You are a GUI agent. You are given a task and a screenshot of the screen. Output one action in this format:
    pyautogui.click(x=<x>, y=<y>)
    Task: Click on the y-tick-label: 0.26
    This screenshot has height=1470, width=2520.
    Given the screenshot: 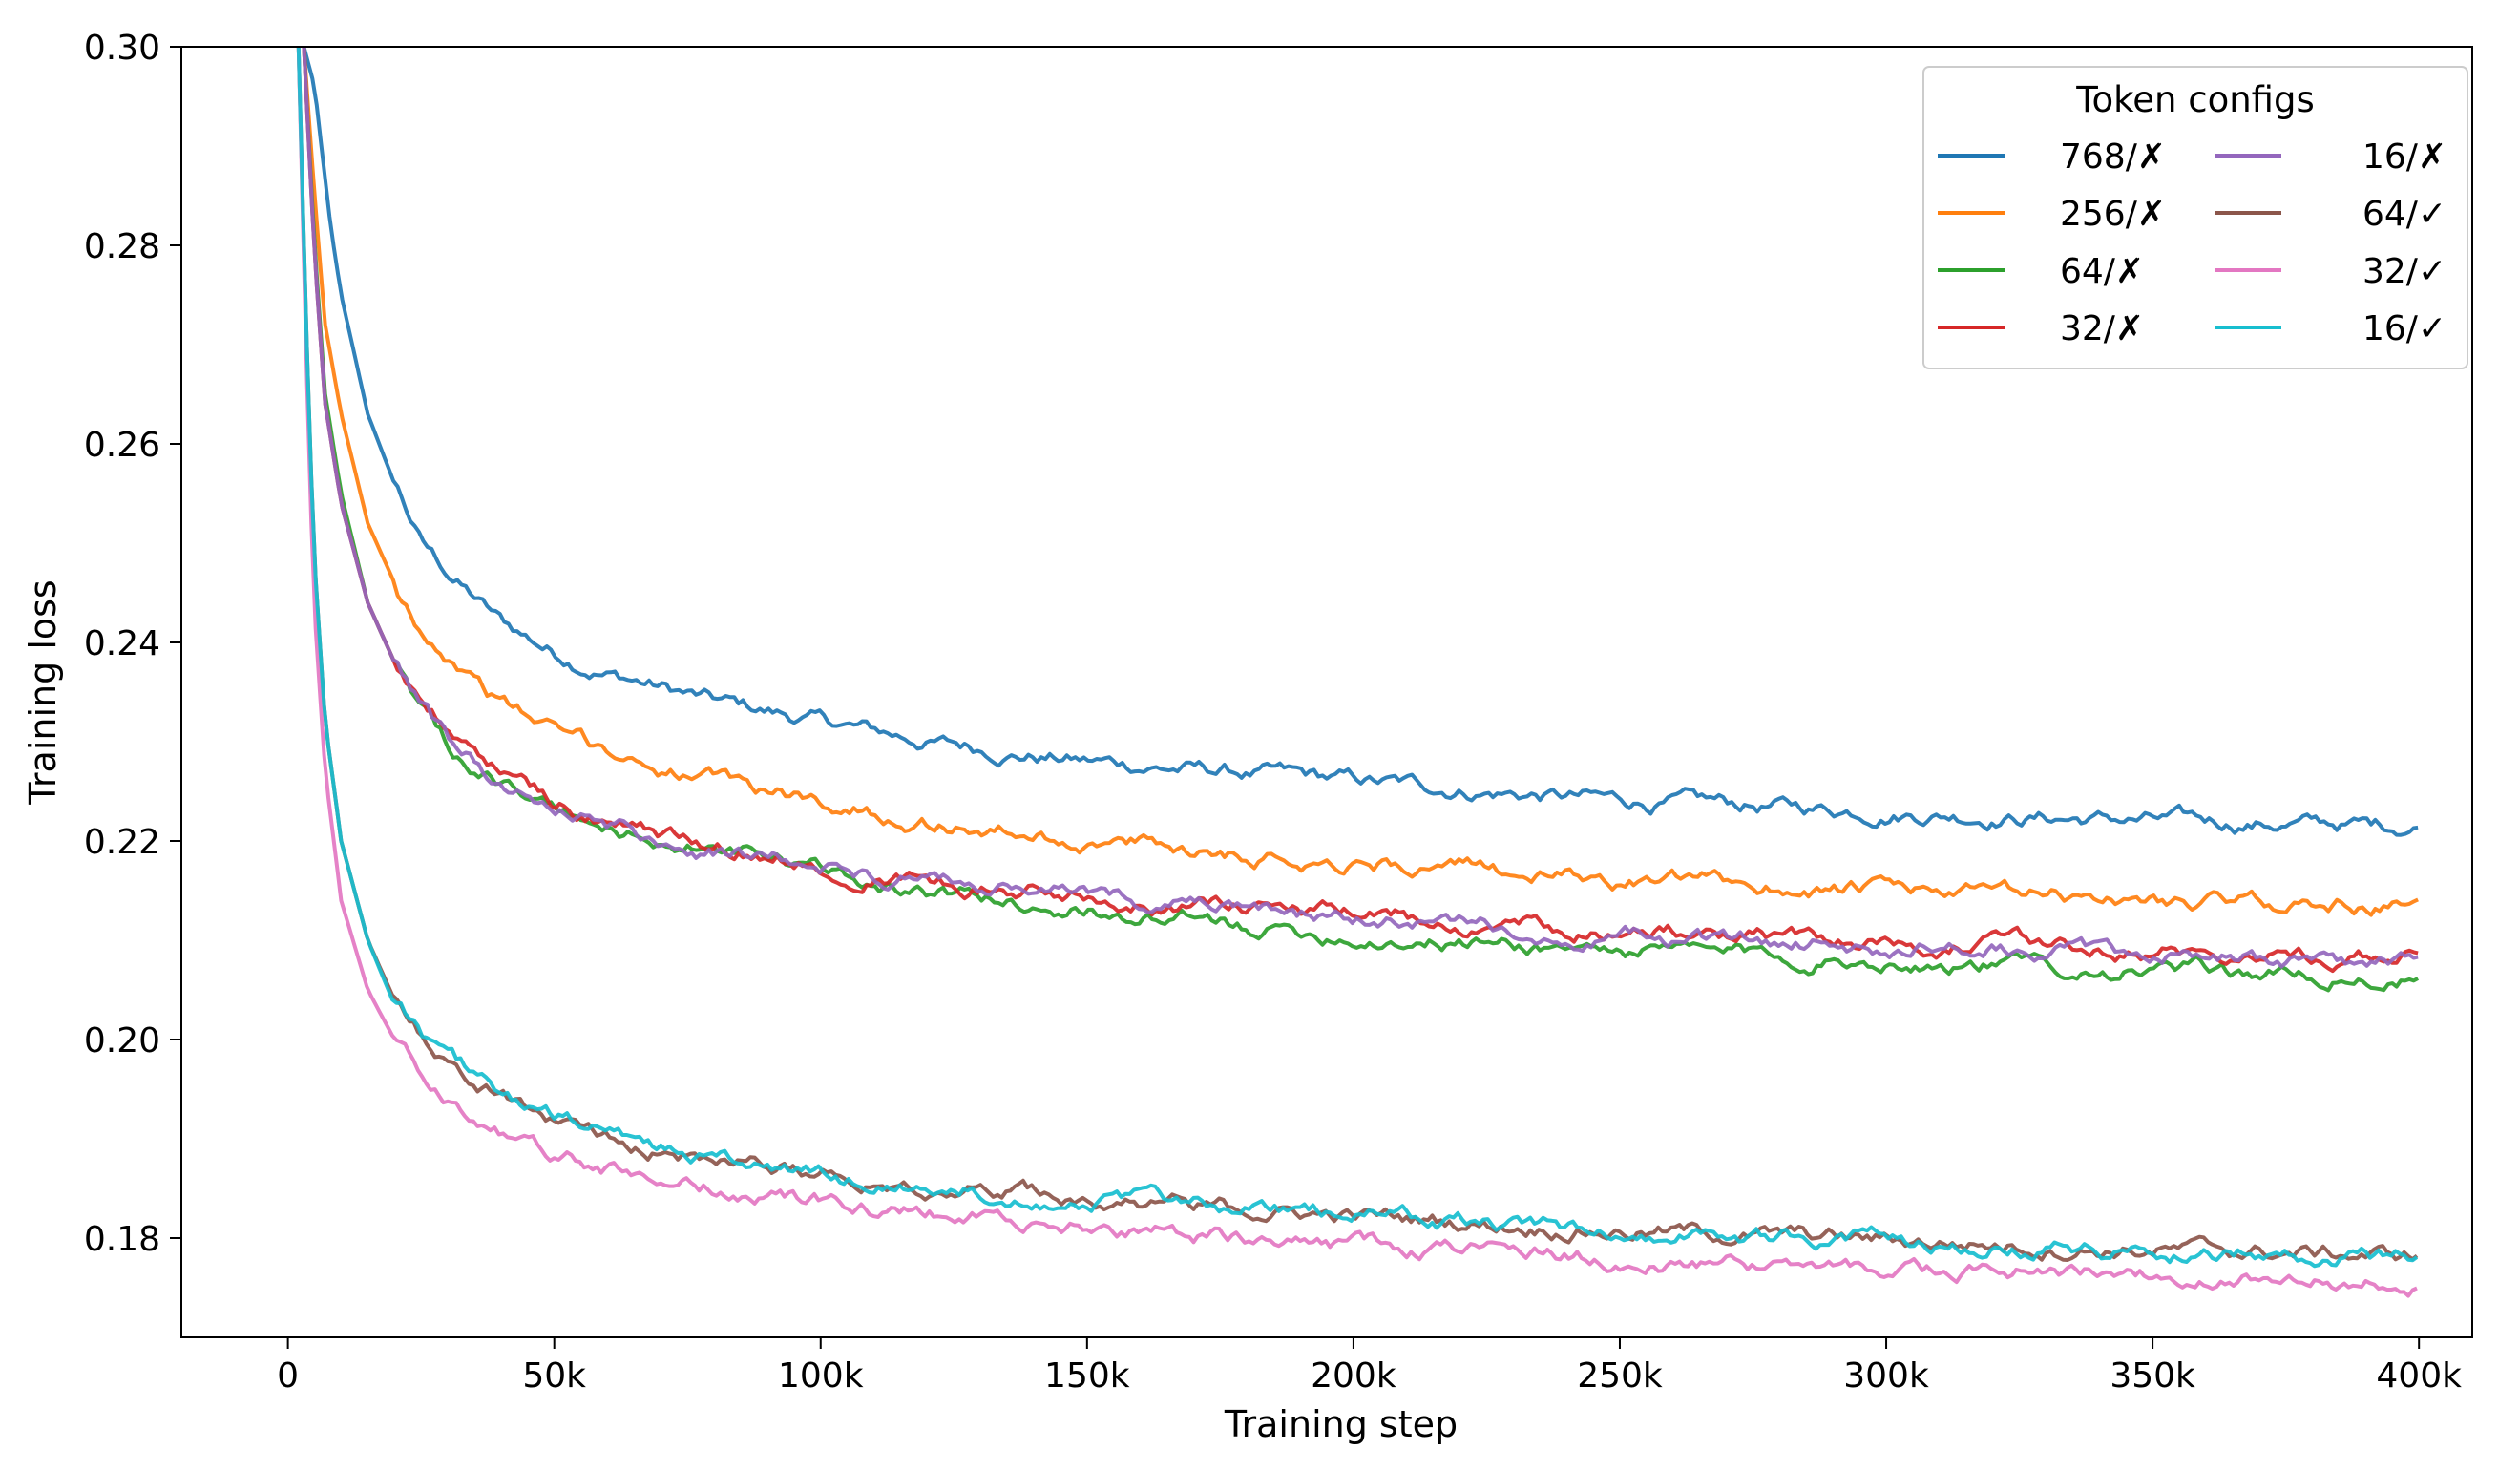 What is the action you would take?
    pyautogui.click(x=122, y=445)
    